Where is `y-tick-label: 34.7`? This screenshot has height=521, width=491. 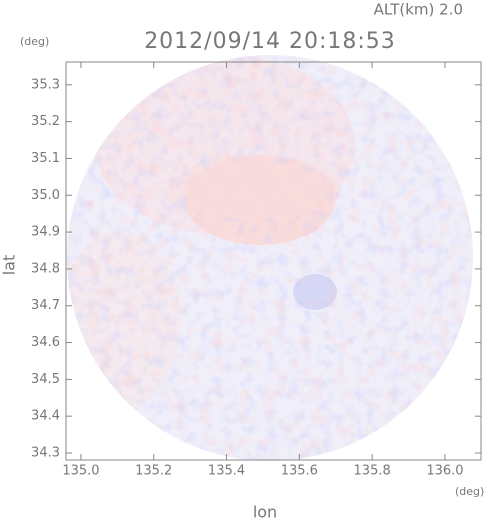 y-tick-label: 34.7 is located at coordinates (45, 305).